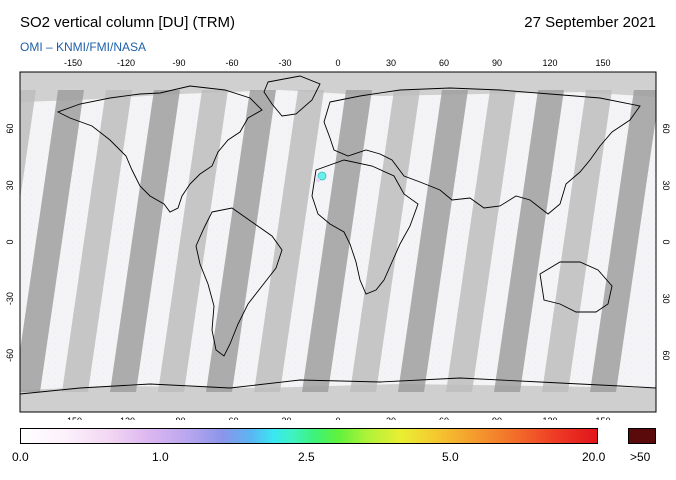 The height and width of the screenshot is (480, 676). I want to click on lon-tick-bottom: 150, so click(602, 418).